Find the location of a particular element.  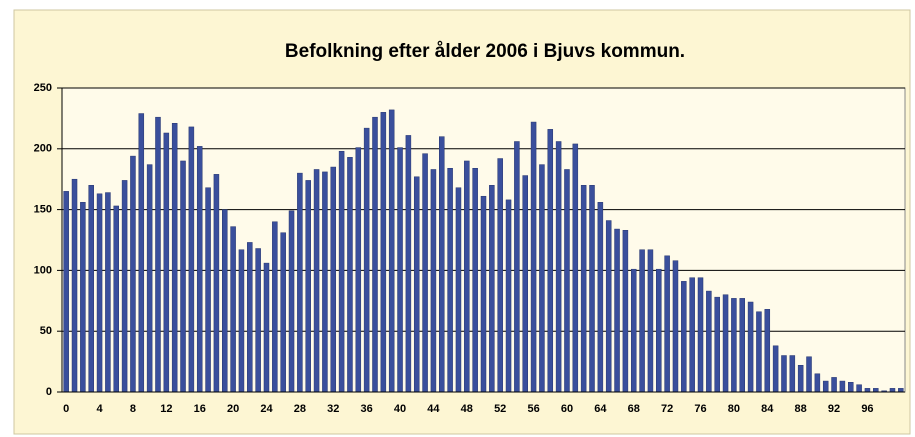

x-tick-label: 24 is located at coordinates (266, 409).